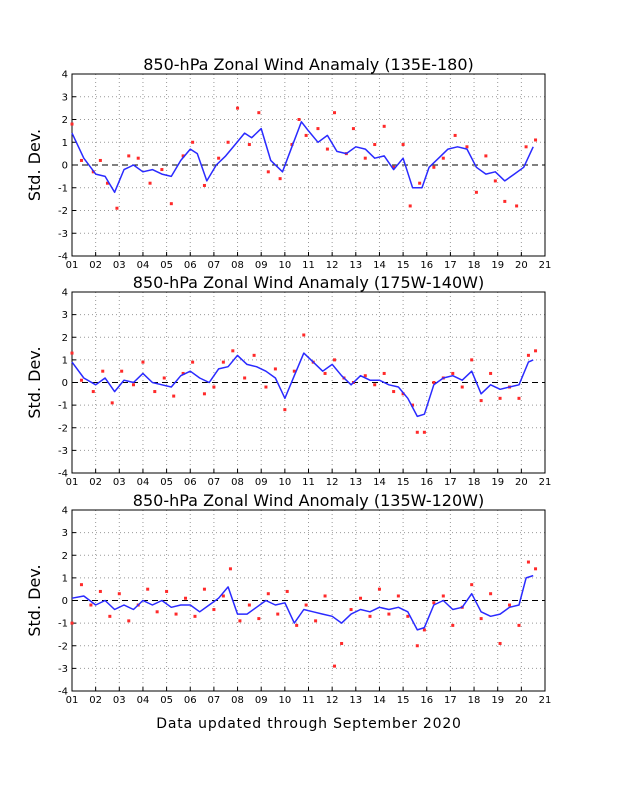 The image size is (618, 800). Describe the element at coordinates (308, 64) in the screenshot. I see `chart-title: 850-hPa Zonal Wind Anamaly (135E-180)` at that location.